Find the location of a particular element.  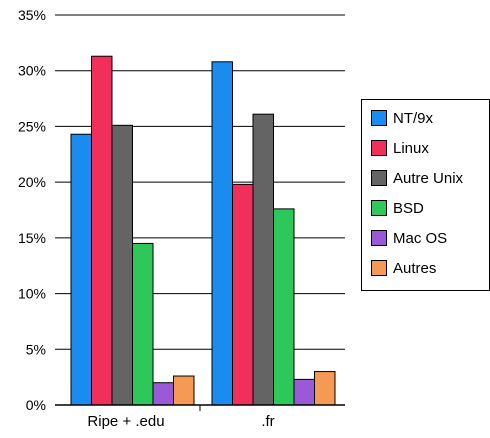

legend: NT/9x Linux Autre Unix BSD Mac OS Autres is located at coordinates (425, 195).